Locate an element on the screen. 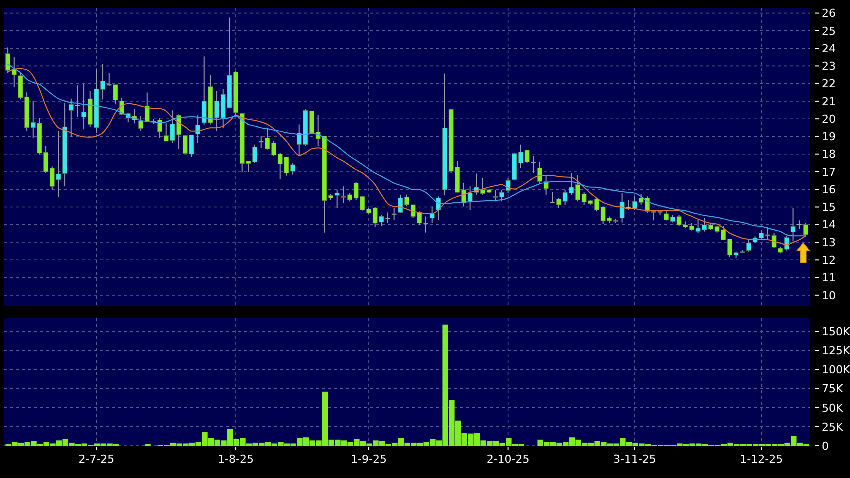 The image size is (850, 478). y-tick-label: 22 is located at coordinates (829, 84).